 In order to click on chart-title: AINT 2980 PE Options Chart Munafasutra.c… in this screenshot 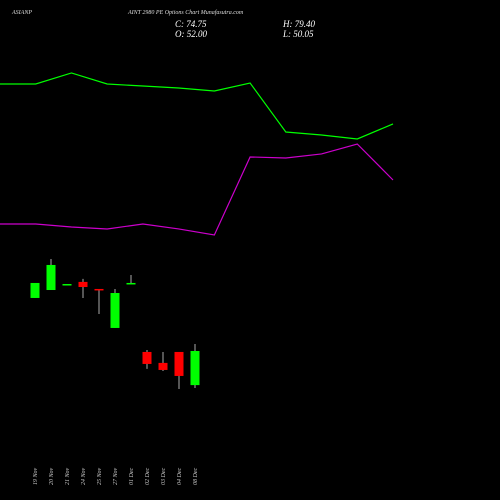, I will do `click(185, 12)`.